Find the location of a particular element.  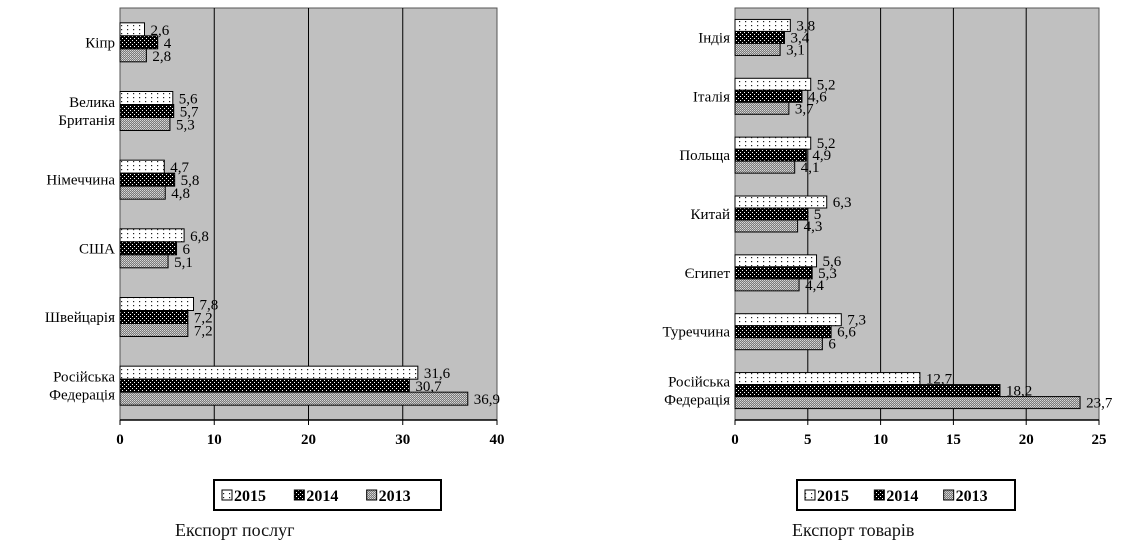

goods-legend-swatch-2015 is located at coordinates (810, 495).